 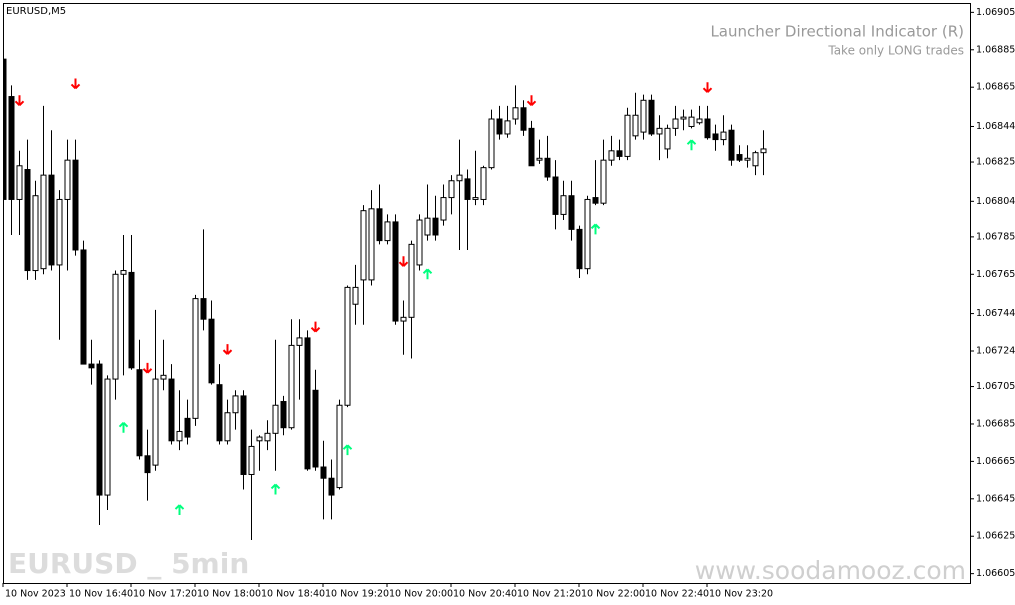 I want to click on watermark-left: EURUSD _ 5min, so click(x=128, y=563).